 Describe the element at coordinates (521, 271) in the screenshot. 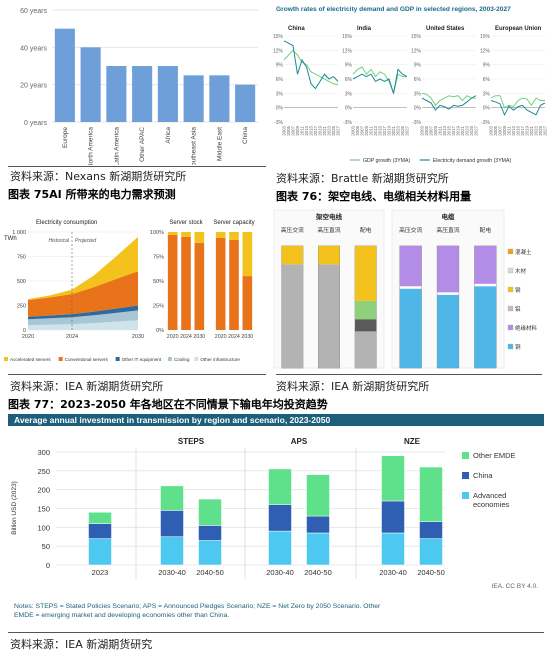

I see `legend-label: 木材` at that location.